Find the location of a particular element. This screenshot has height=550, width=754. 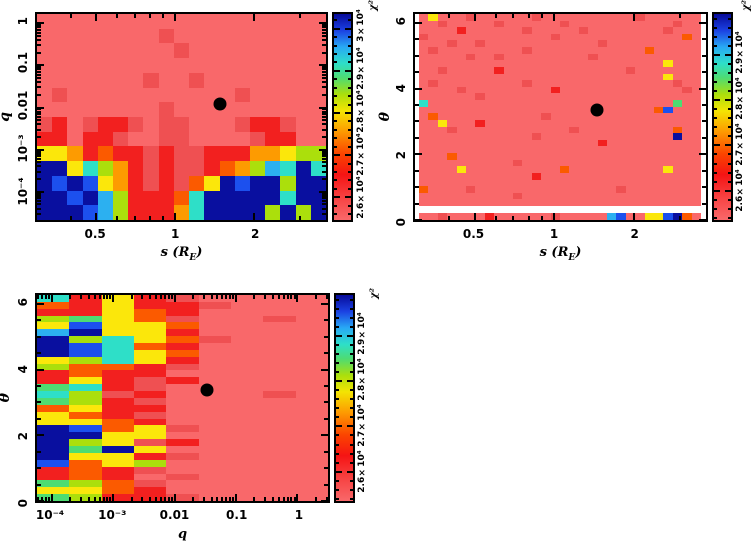

y-tick-label-text: 10⁻³ is located at coordinates (23, 148).